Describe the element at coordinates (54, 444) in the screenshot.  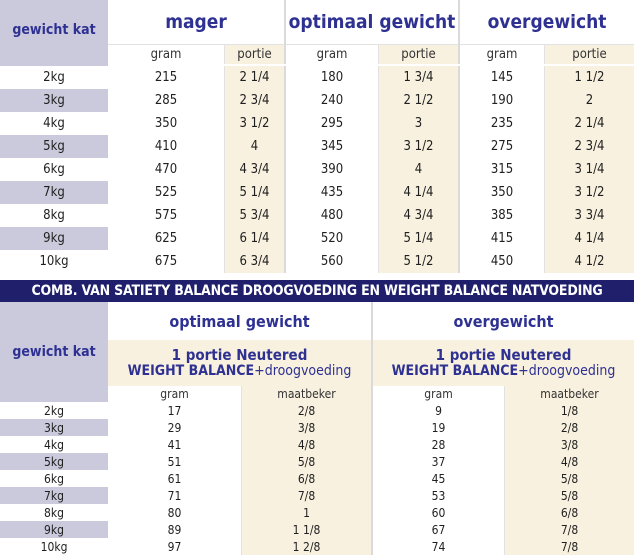
I see `row-weight-label: 4kg` at that location.